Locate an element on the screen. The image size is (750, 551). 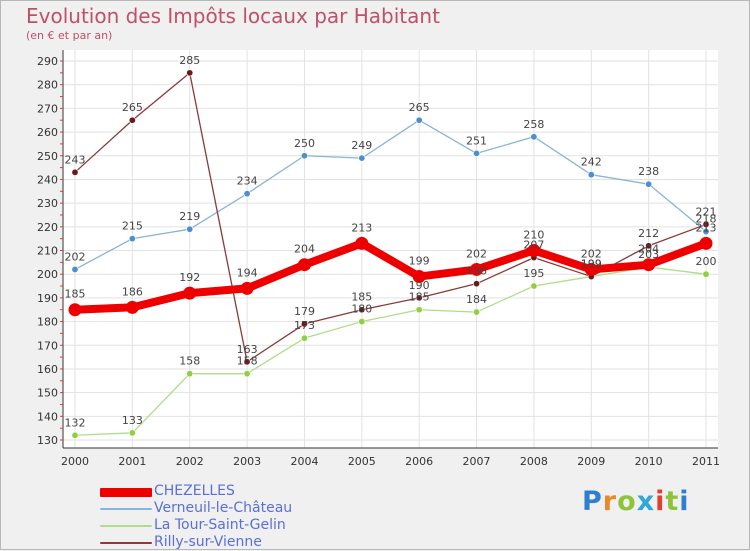
x-tick-label: 2007 is located at coordinates (477, 461).